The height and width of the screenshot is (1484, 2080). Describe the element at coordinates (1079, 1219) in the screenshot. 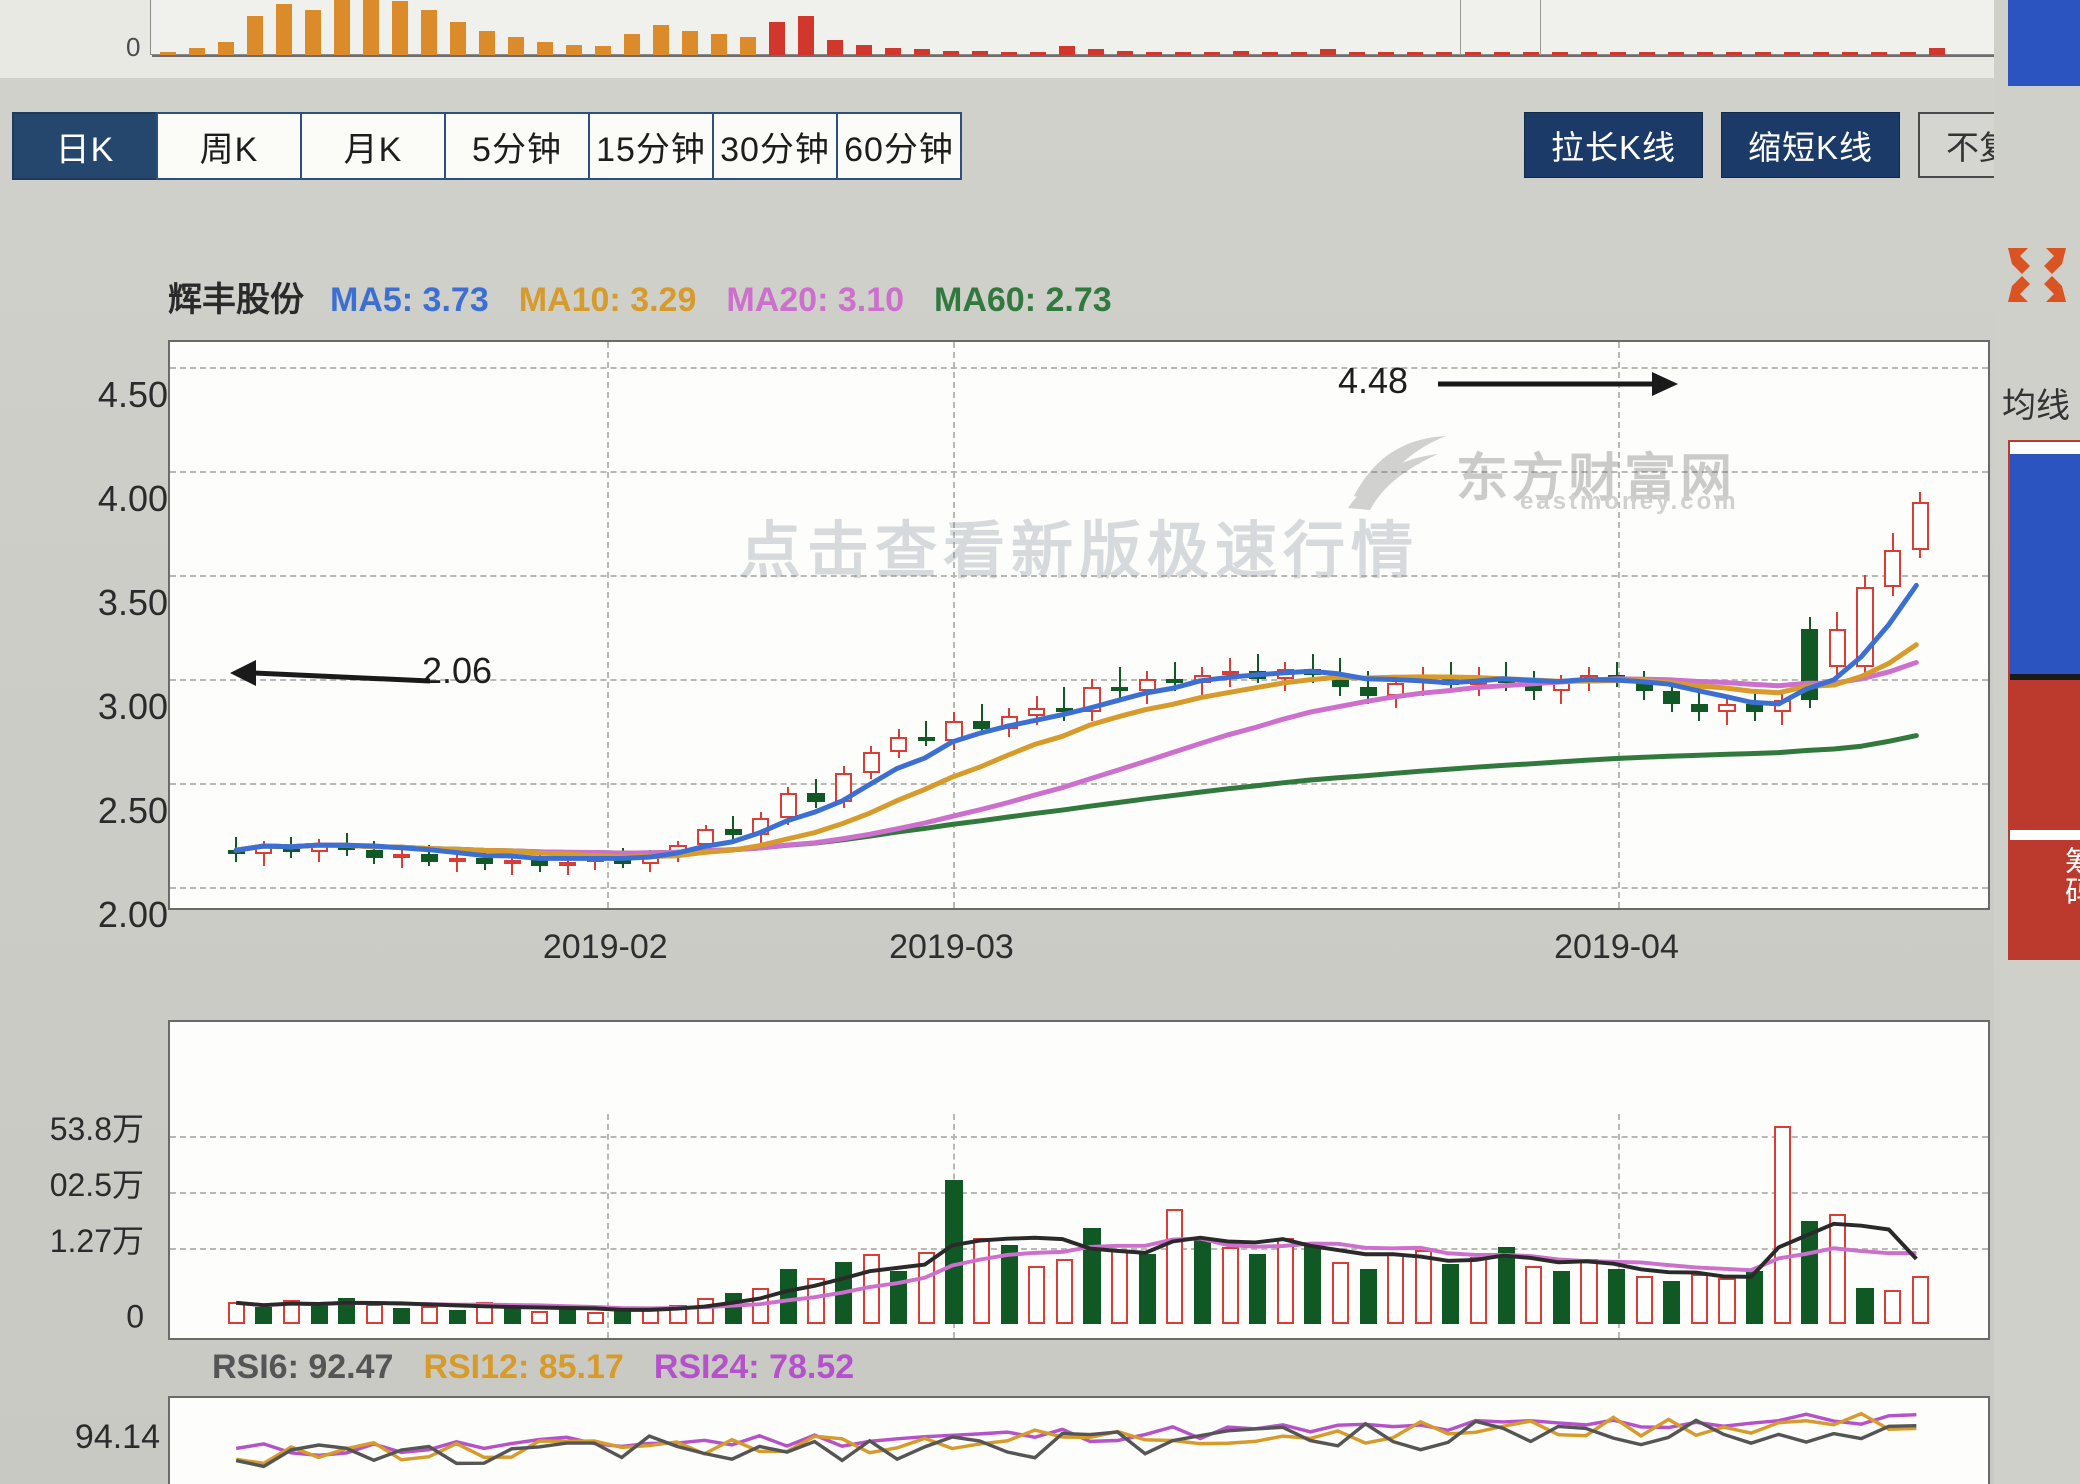

I see `volume-bars-area` at that location.